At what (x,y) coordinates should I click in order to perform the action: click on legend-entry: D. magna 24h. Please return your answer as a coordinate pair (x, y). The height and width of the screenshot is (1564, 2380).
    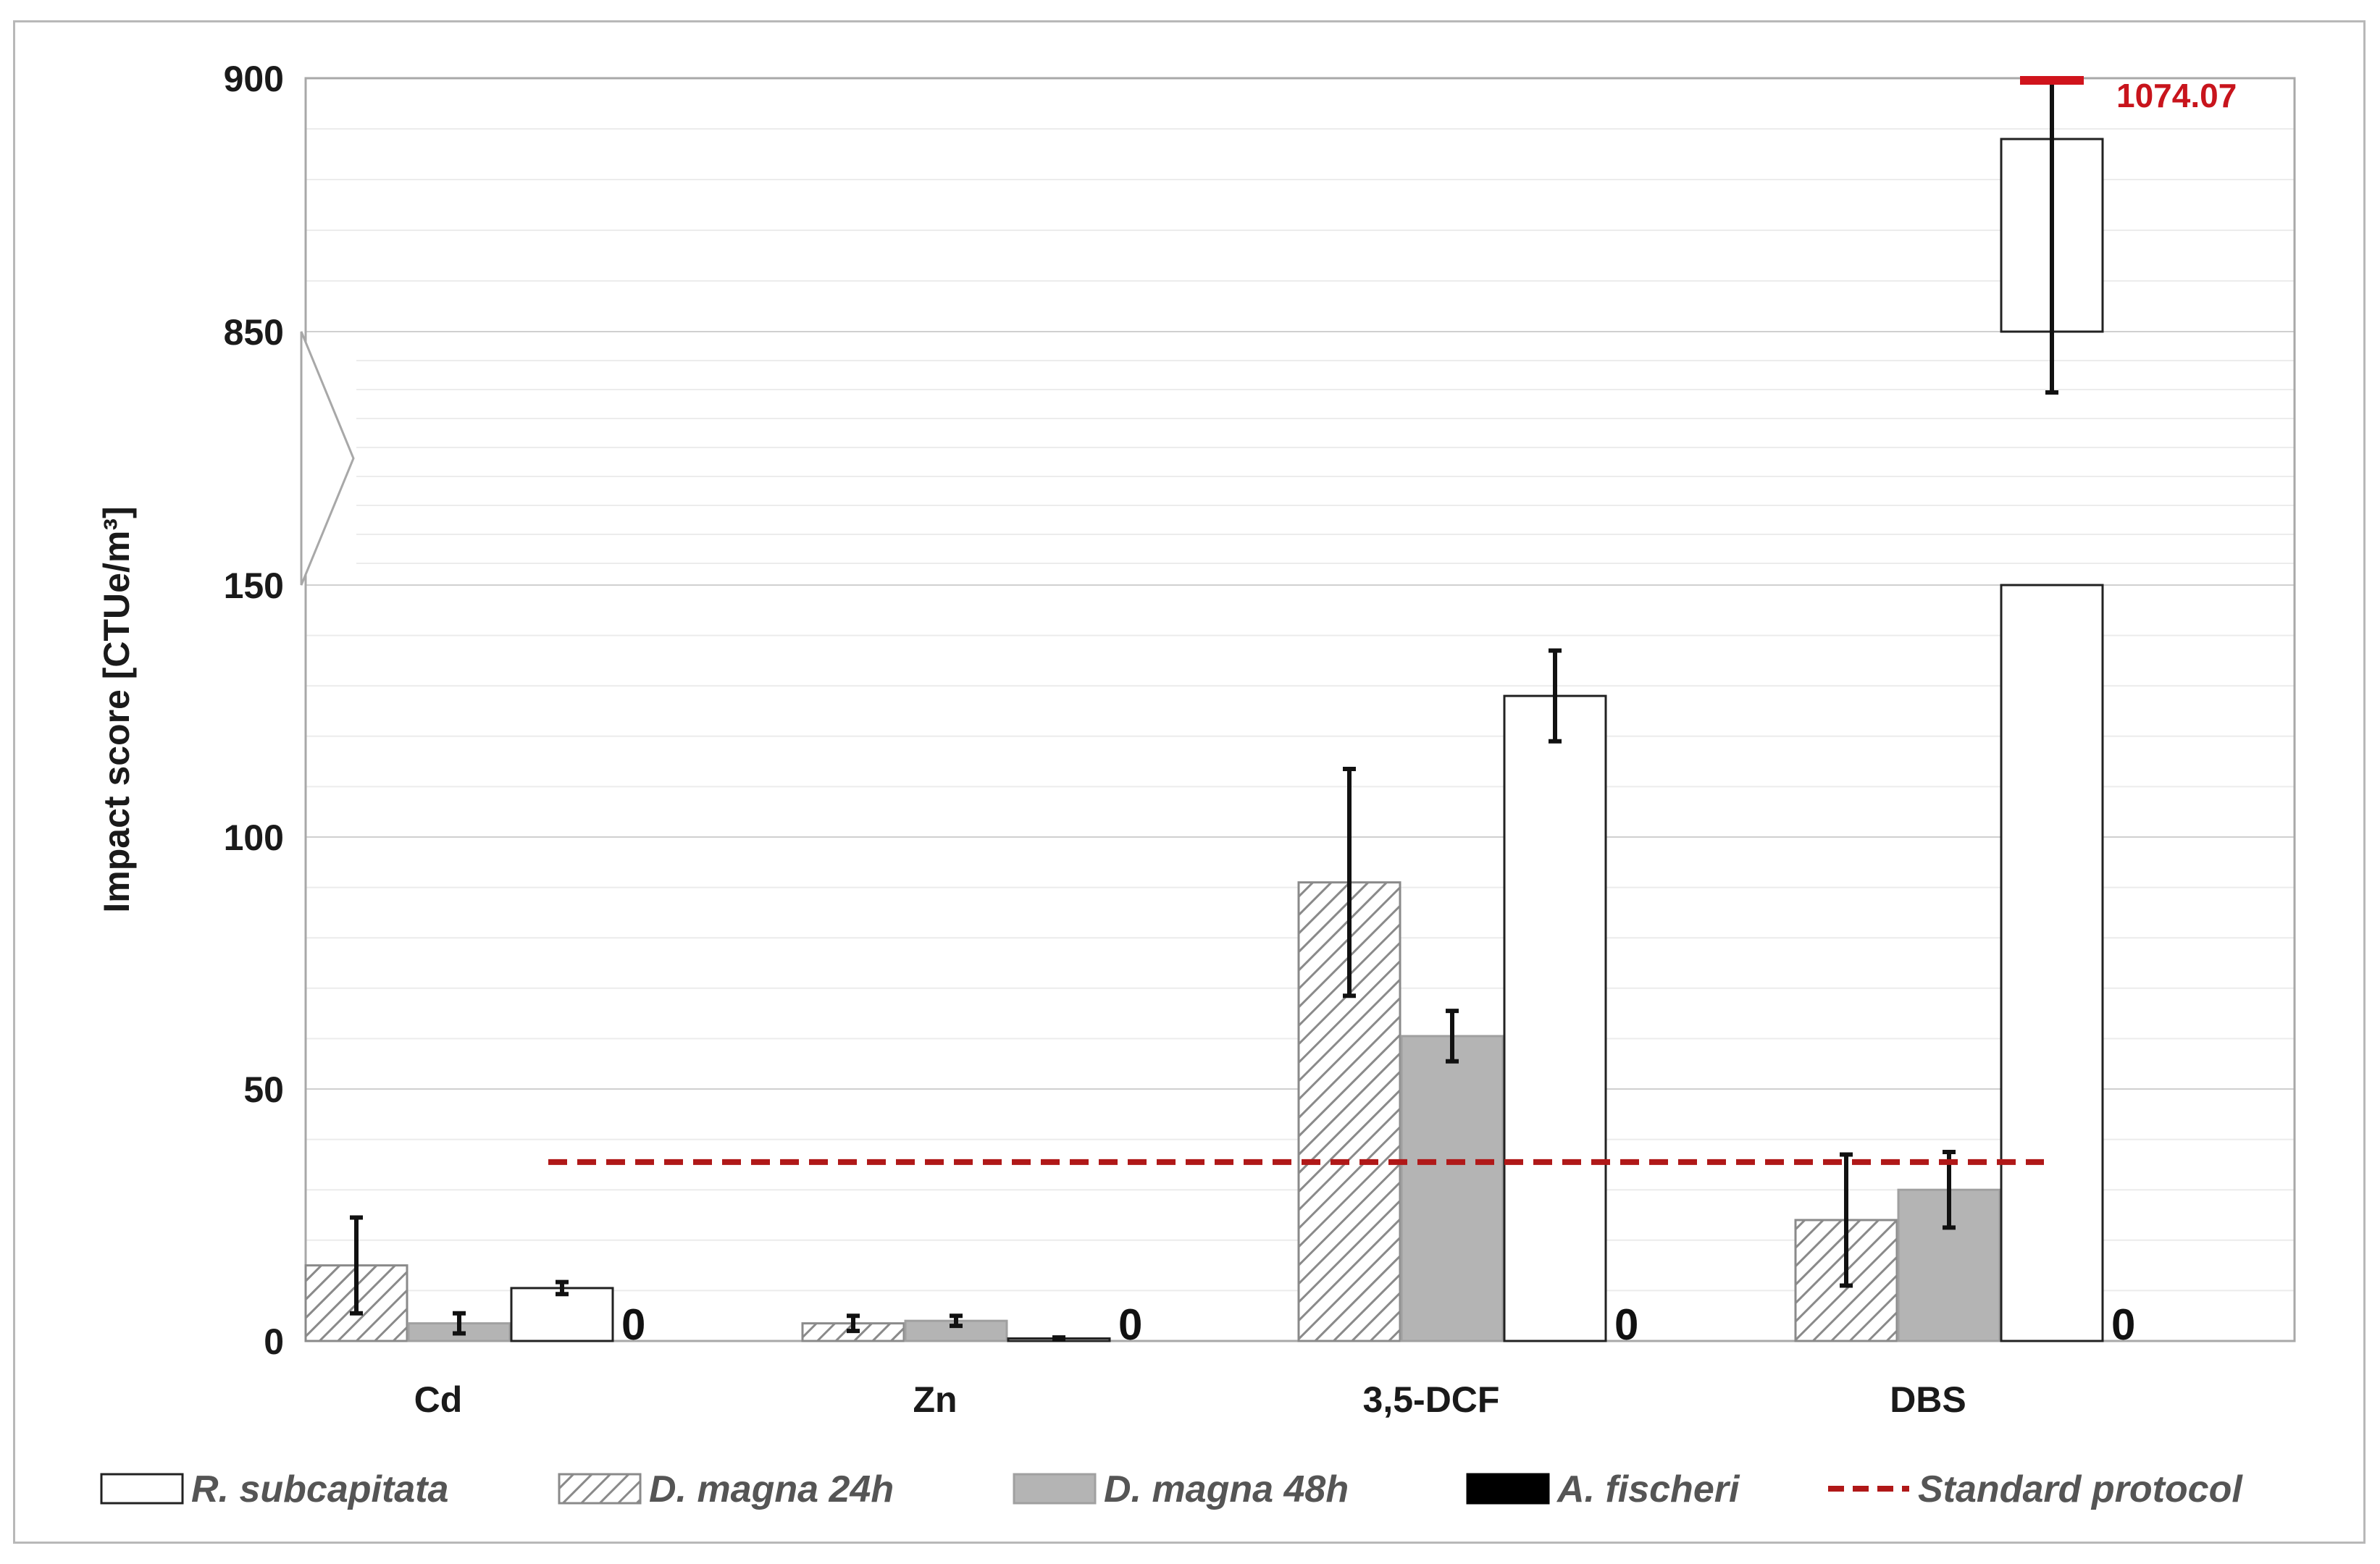
    Looking at the image, I should click on (726, 1489).